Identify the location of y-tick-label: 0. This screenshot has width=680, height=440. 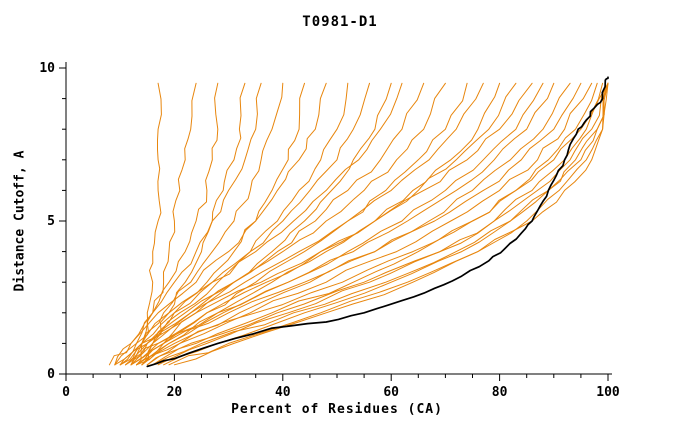
(51, 374).